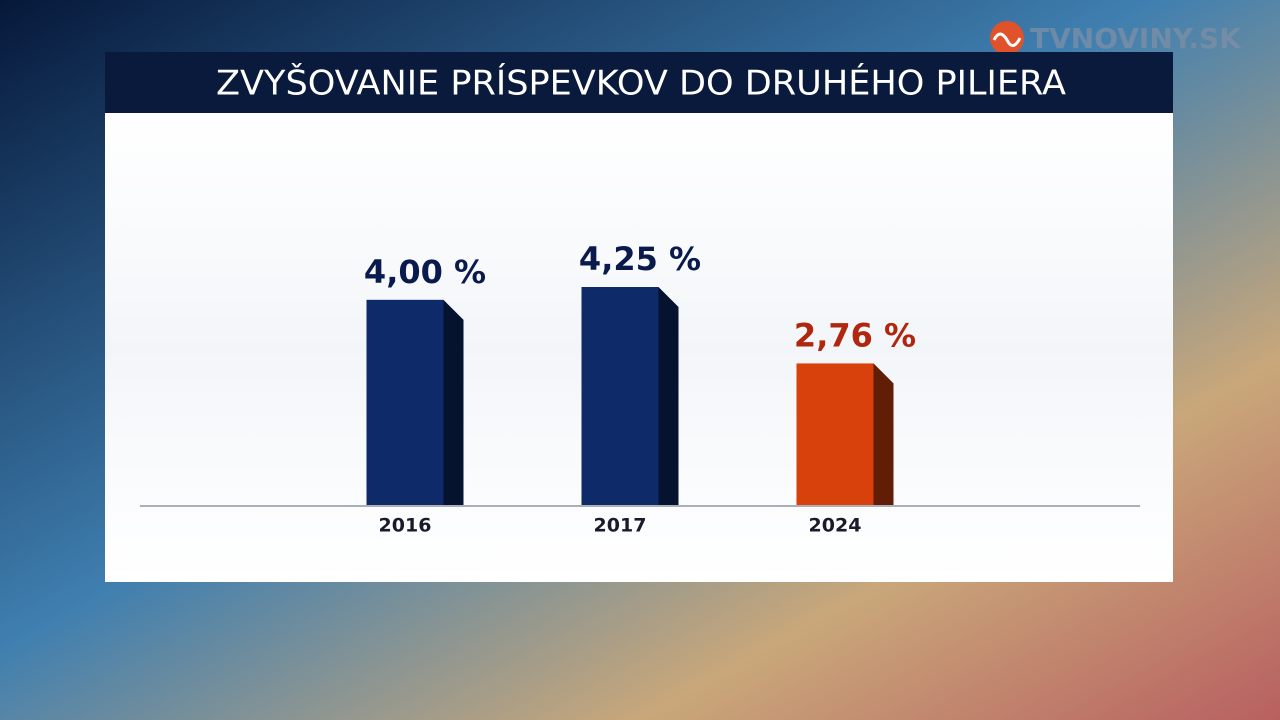 Image resolution: width=1280 pixels, height=720 pixels. I want to click on x-tick-label: 2024, so click(835, 526).